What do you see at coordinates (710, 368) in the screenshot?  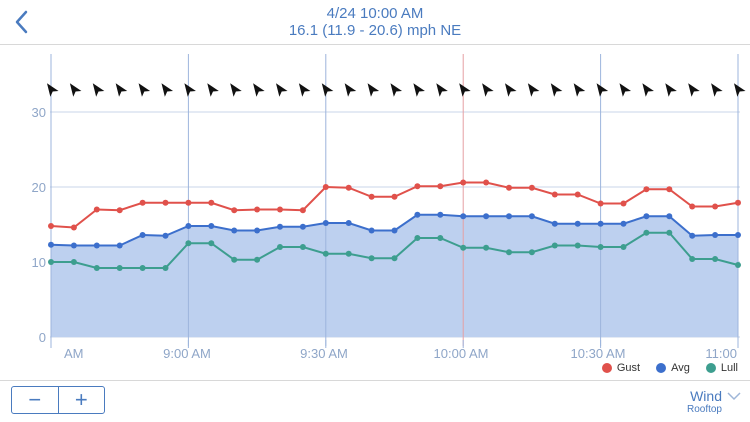 I see `lull-dot-icon` at bounding box center [710, 368].